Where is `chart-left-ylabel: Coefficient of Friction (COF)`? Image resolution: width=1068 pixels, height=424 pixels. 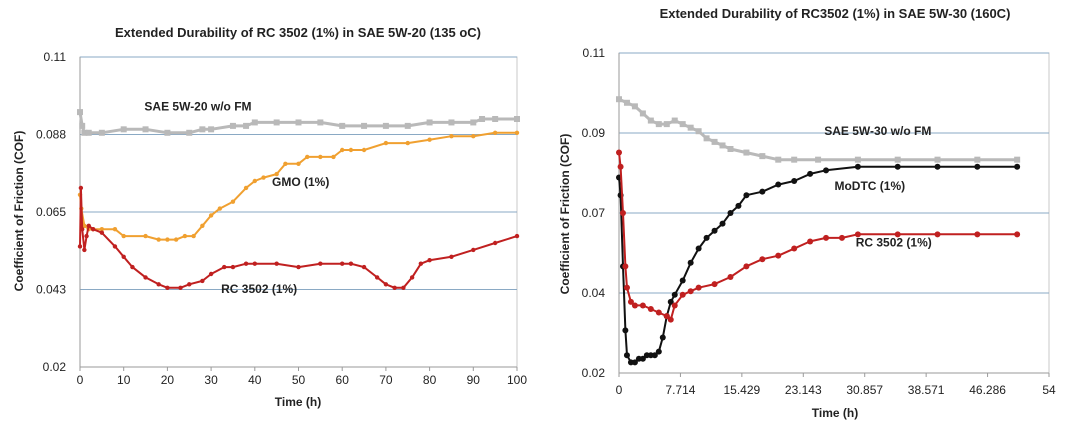
chart-left-ylabel: Coefficient of Friction (COF) is located at coordinates (19, 211).